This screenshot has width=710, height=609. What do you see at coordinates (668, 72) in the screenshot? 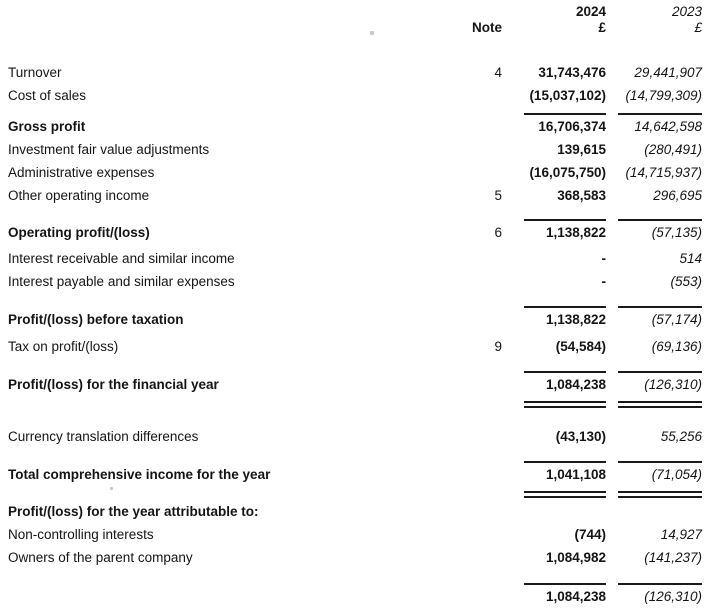
I see `row-value-2023: 29,441,907` at bounding box center [668, 72].